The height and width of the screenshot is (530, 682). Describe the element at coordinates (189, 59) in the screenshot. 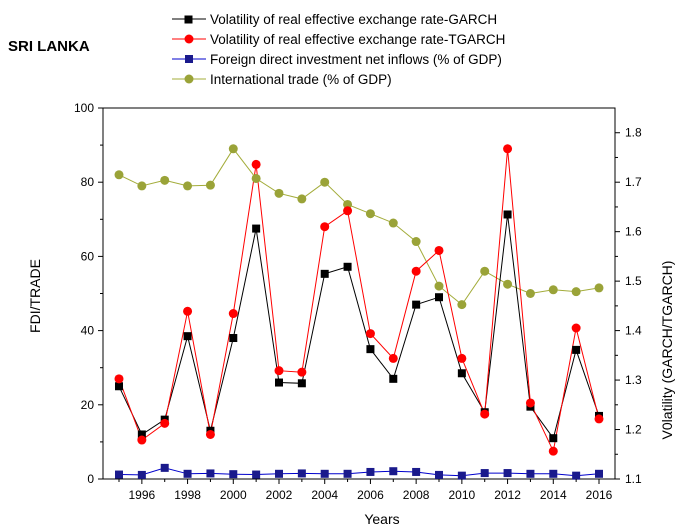

I see `legend-swatch-fdi` at that location.